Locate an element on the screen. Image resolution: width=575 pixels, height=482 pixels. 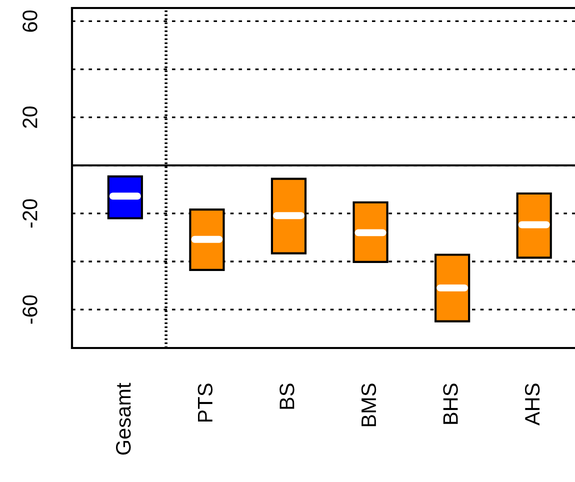
x-tick-label: AHS is located at coordinates (532, 405).